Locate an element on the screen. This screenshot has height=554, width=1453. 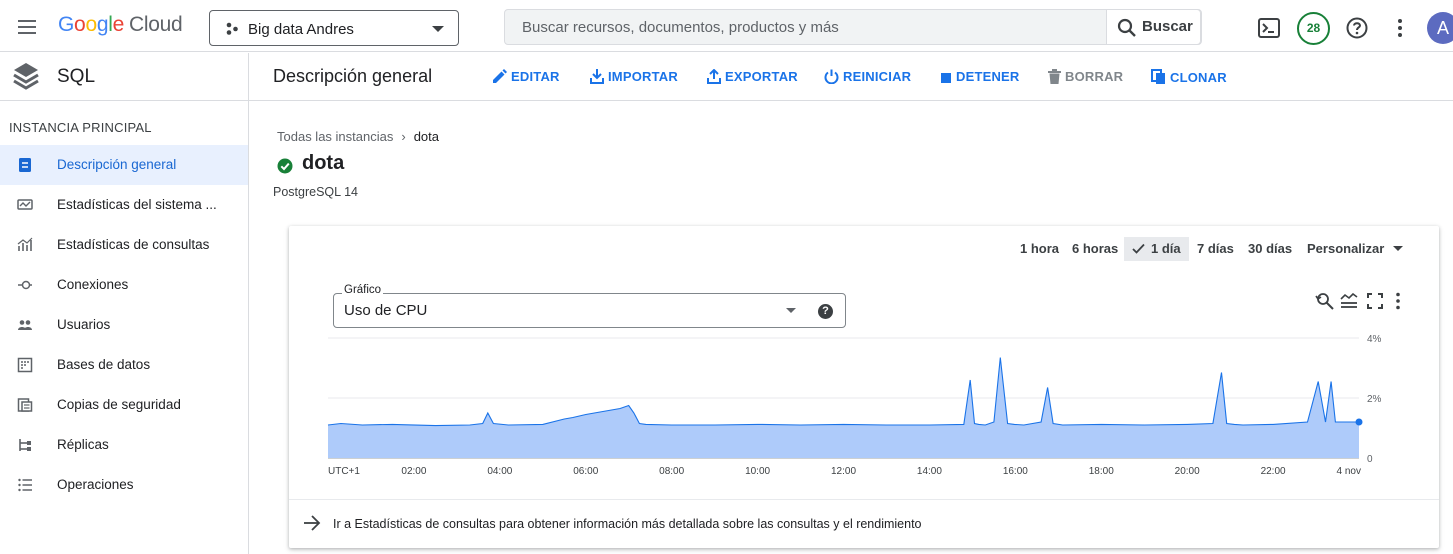
restart-button: REINICIAR is located at coordinates (867, 77).